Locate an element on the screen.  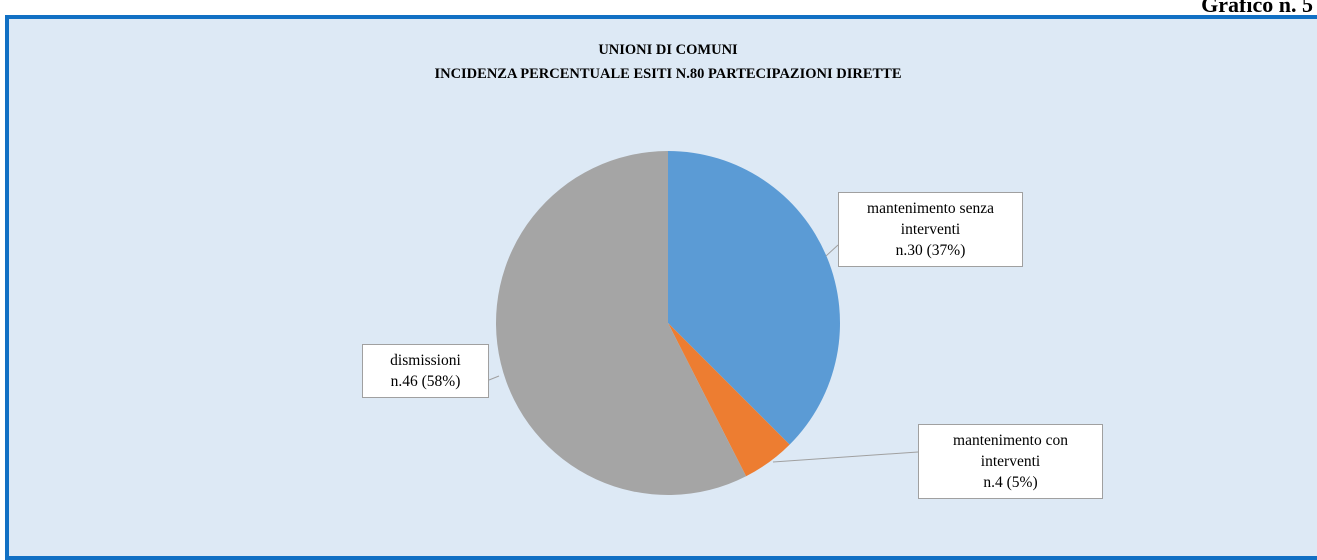
category-label: mantenimento con interventi is located at coordinates (1010, 451).